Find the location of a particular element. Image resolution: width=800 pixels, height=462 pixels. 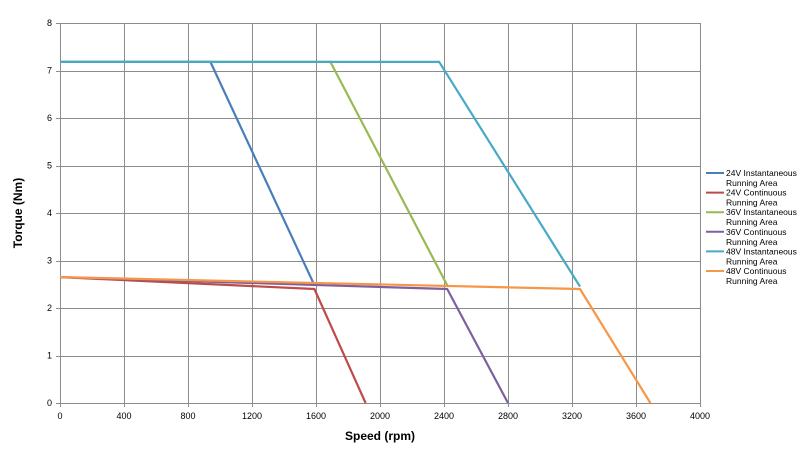

x-tick-label: 1600 is located at coordinates (316, 416).